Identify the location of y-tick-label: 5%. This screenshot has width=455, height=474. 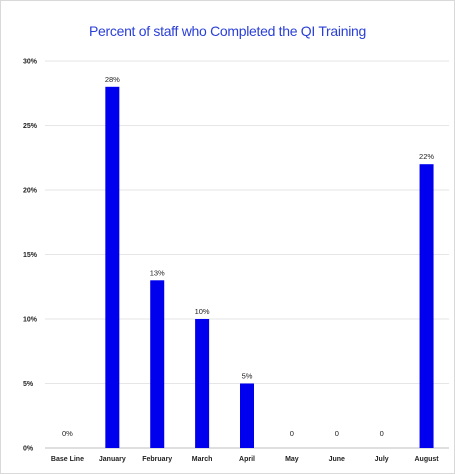
(28, 384).